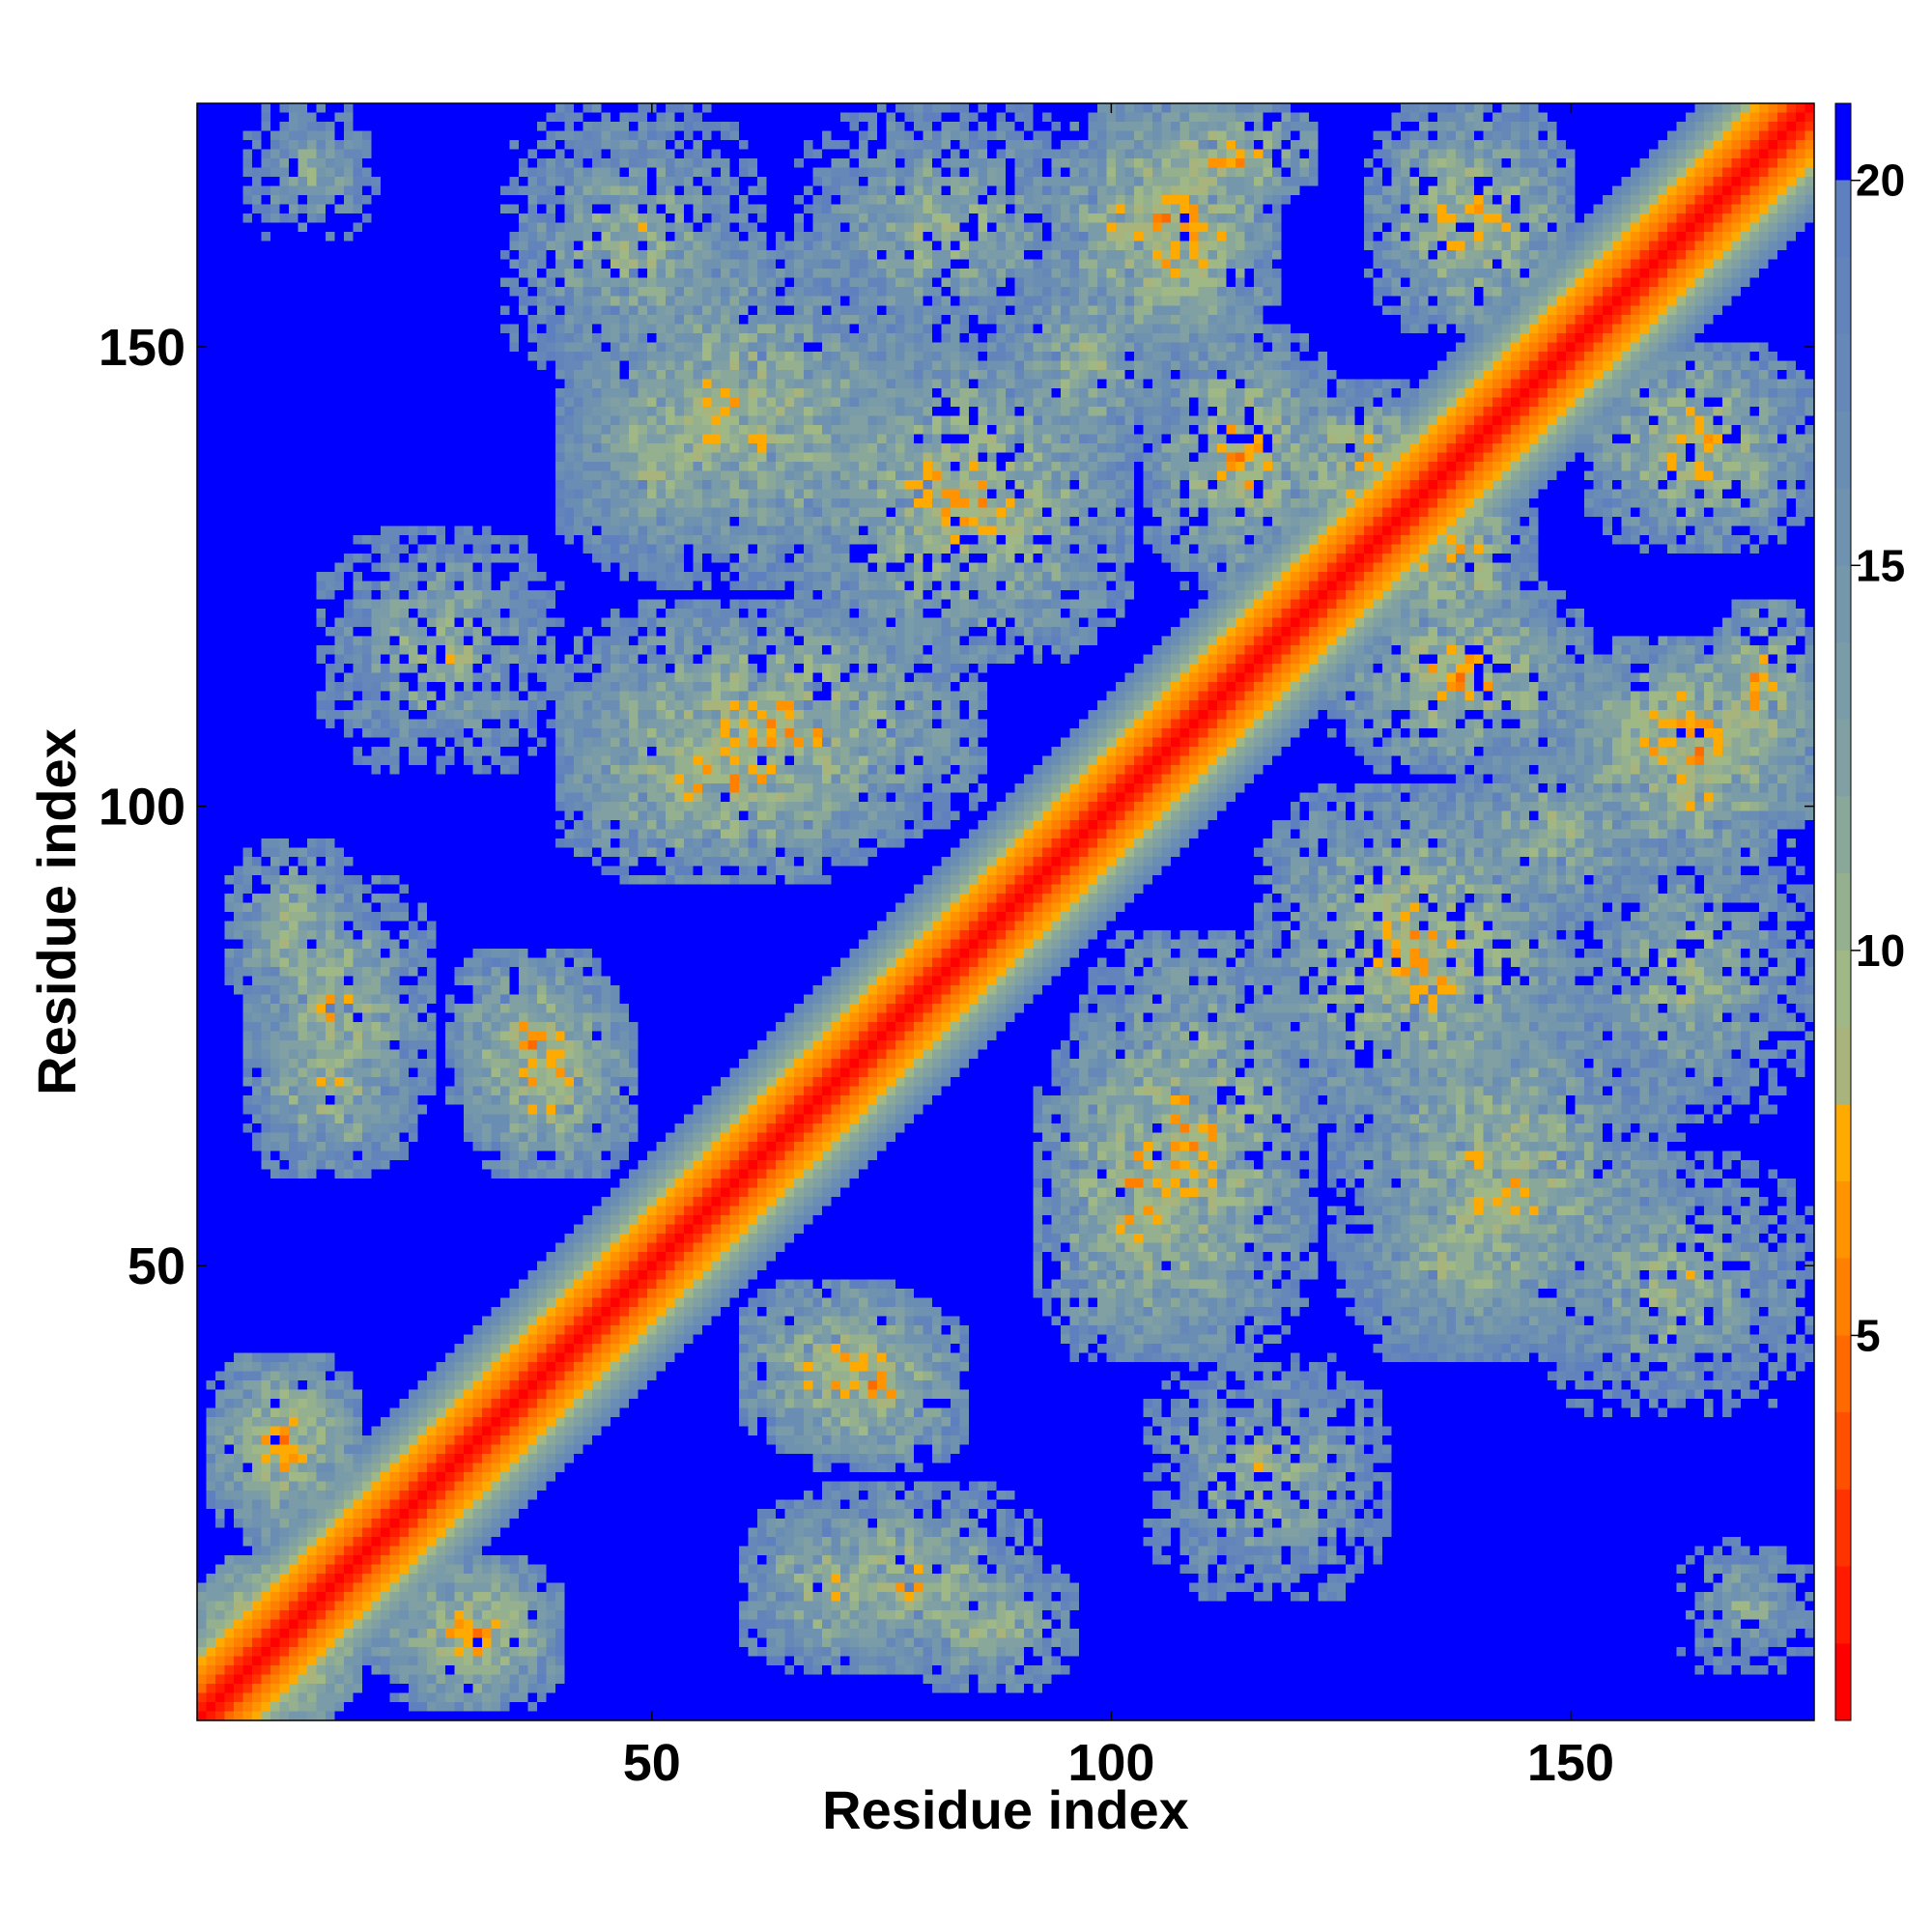 Image resolution: width=1932 pixels, height=1932 pixels. Describe the element at coordinates (1880, 181) in the screenshot. I see `colorbar-tick-label: 20` at that location.